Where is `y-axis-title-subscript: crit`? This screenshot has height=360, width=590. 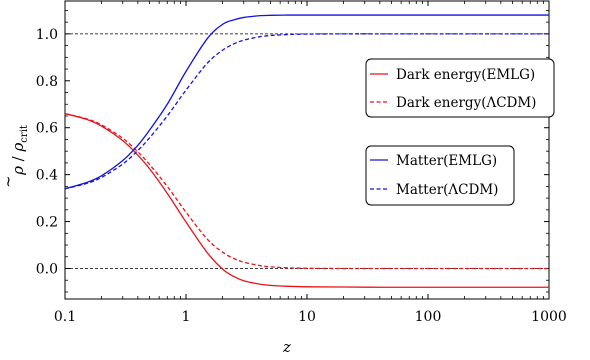 y-axis-title-subscript: crit is located at coordinates (24, 134).